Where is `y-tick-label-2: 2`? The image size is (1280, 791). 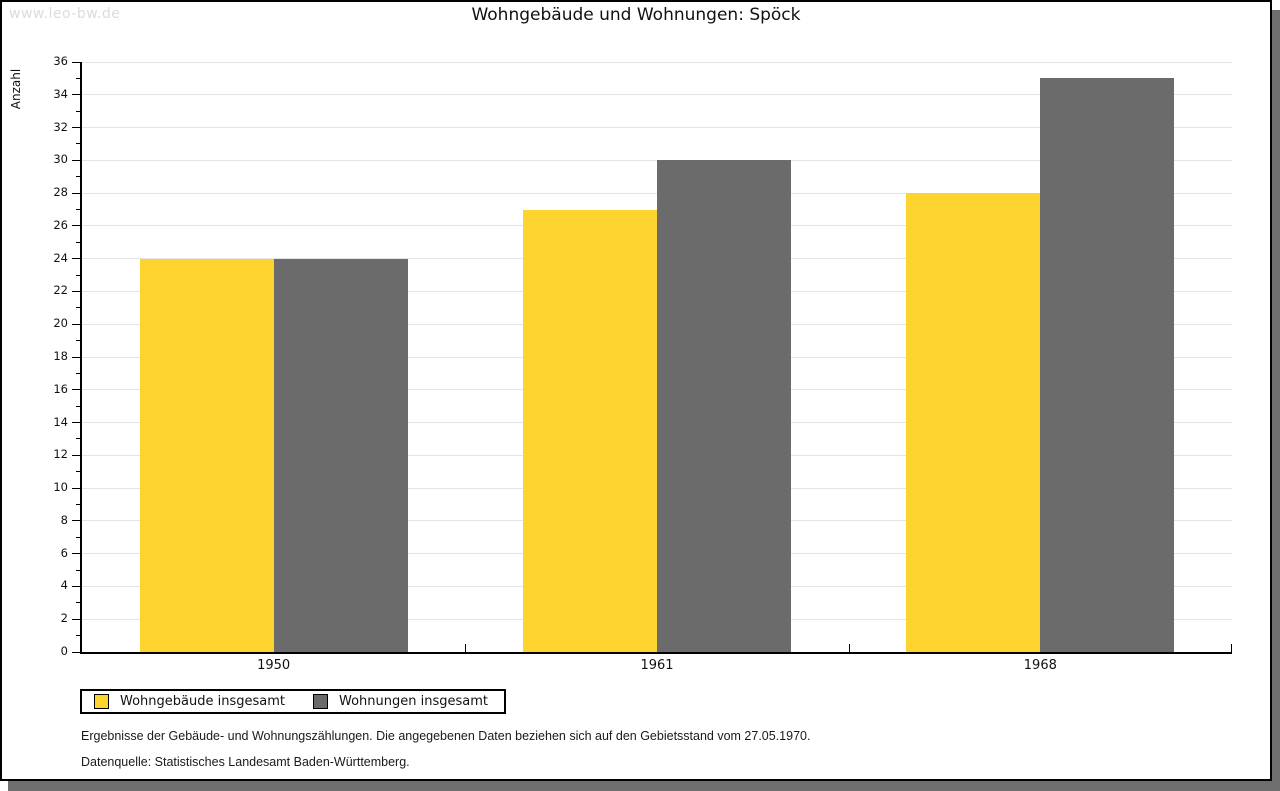 y-tick-label-2: 2 is located at coordinates (64, 618).